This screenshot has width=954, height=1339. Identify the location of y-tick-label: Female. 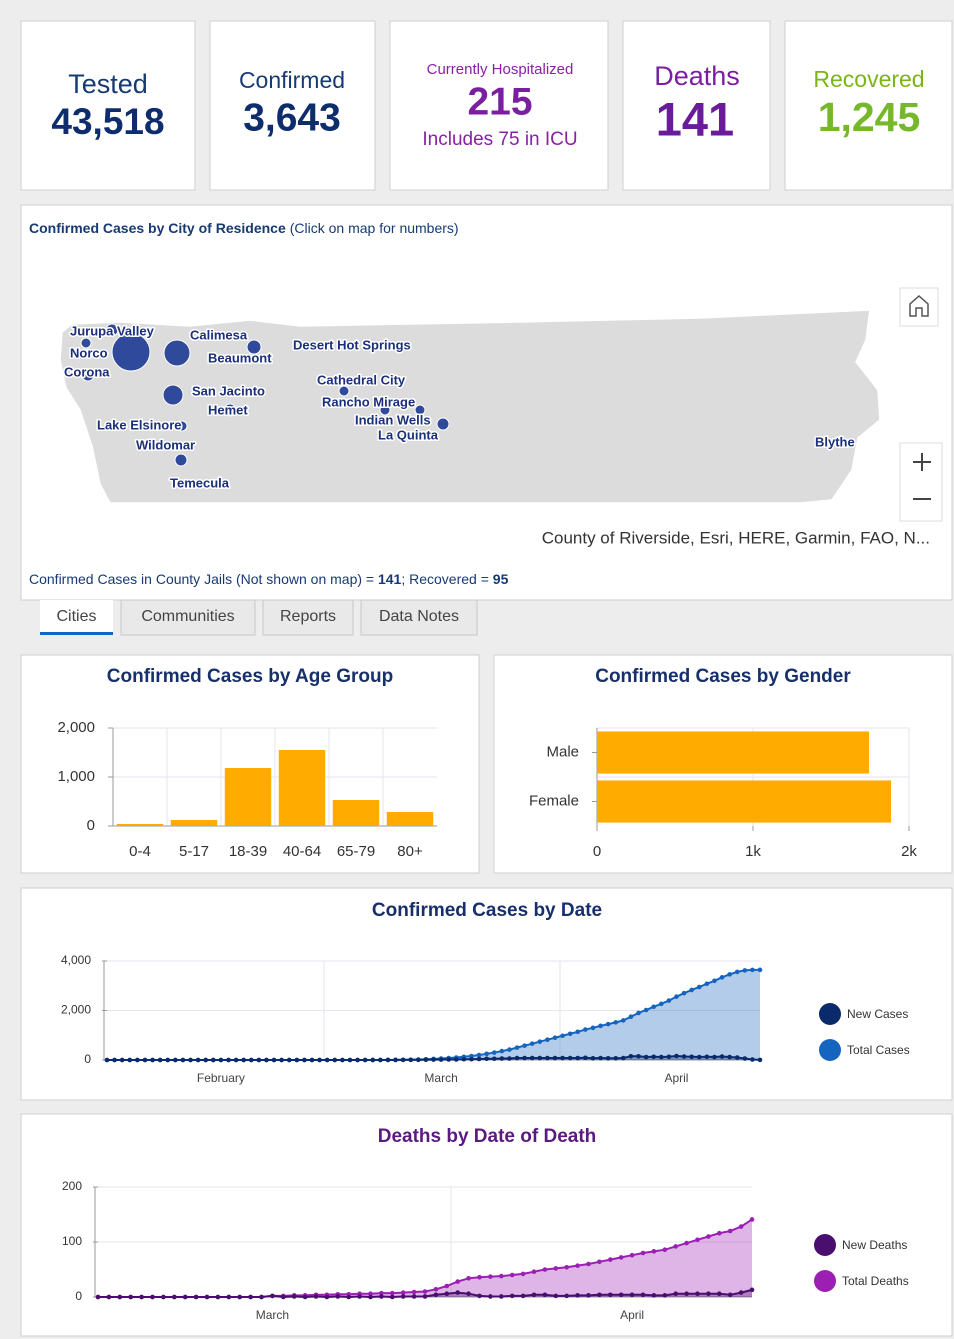
(554, 800).